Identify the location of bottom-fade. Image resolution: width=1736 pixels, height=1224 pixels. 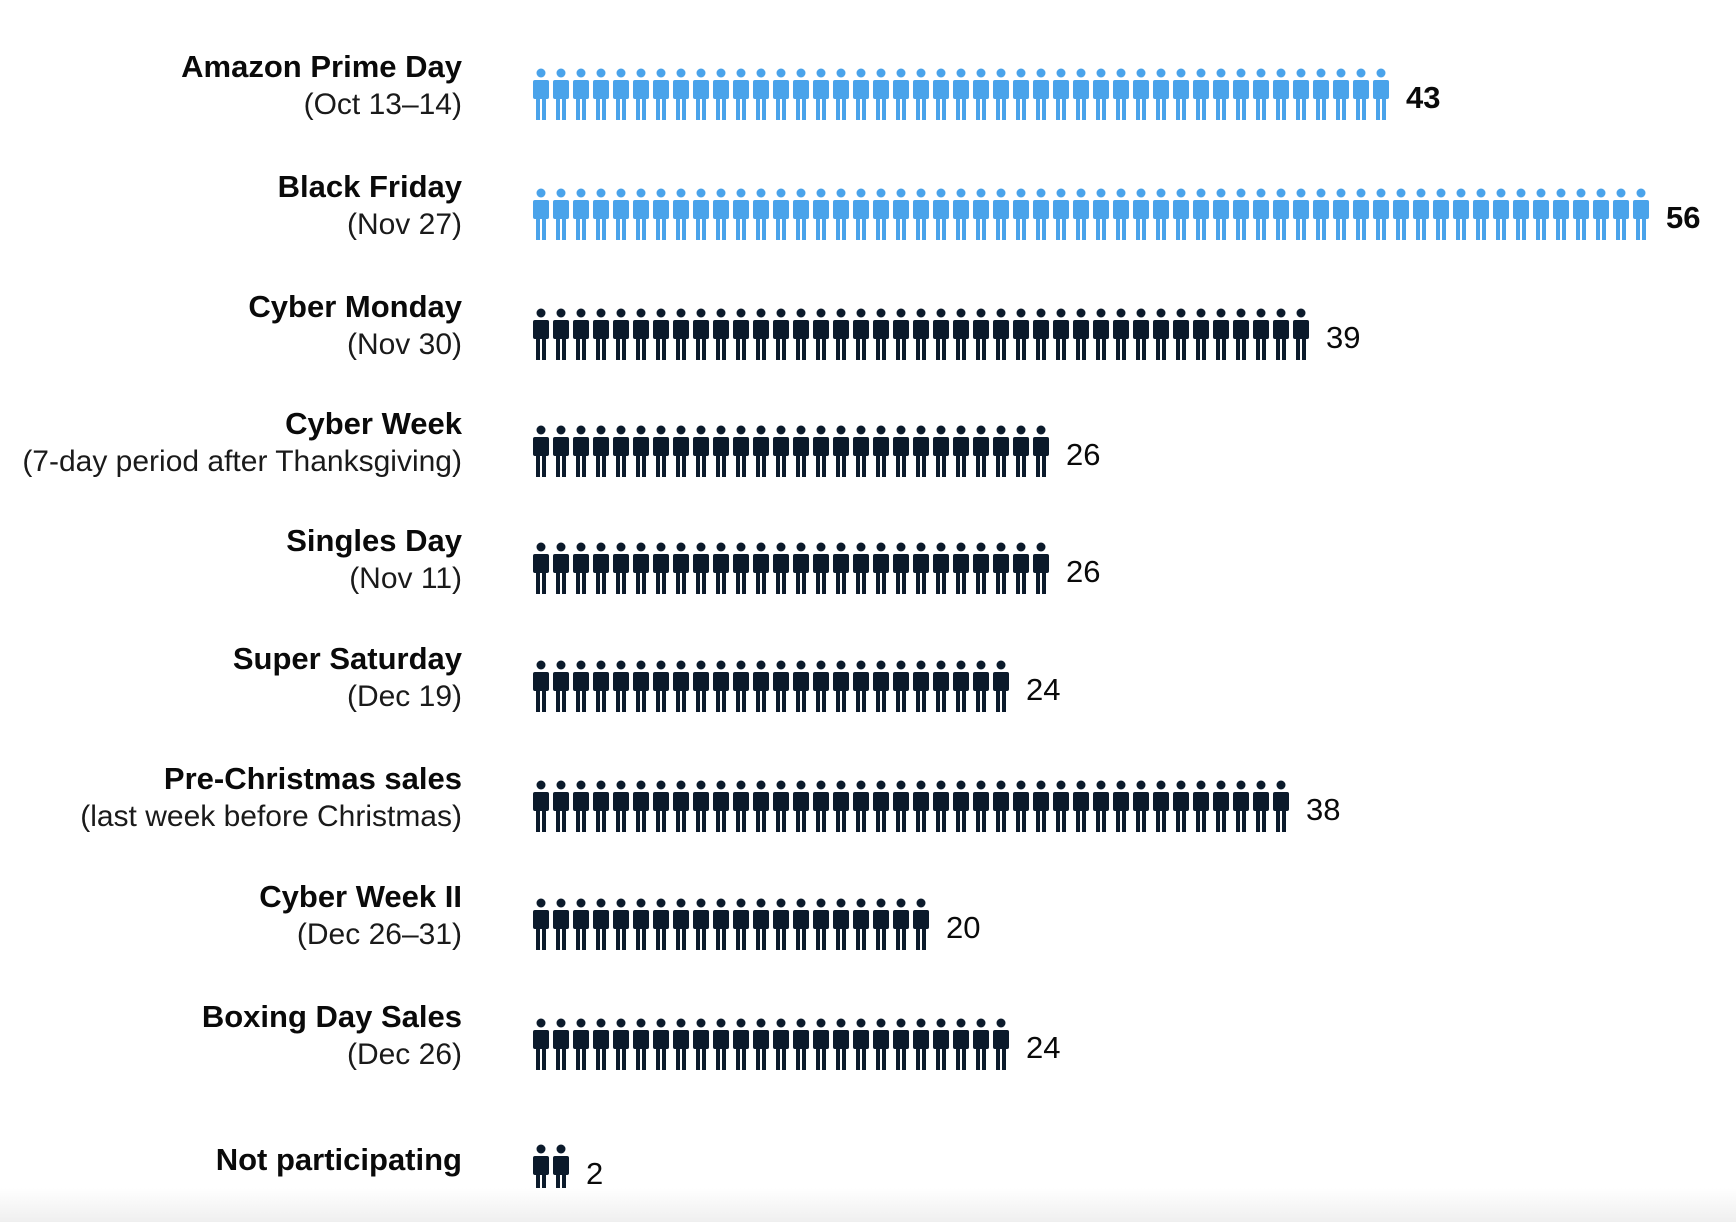
(868, 1205).